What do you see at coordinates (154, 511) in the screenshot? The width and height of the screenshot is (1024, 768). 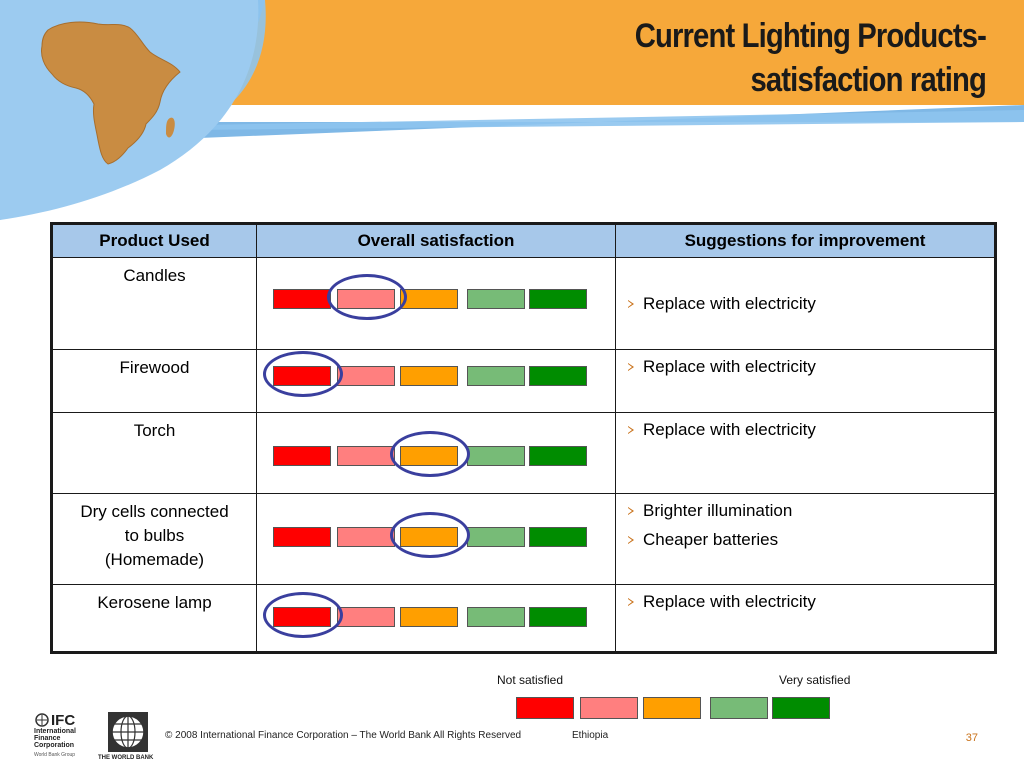 I see `product-name: Dry cells connected` at bounding box center [154, 511].